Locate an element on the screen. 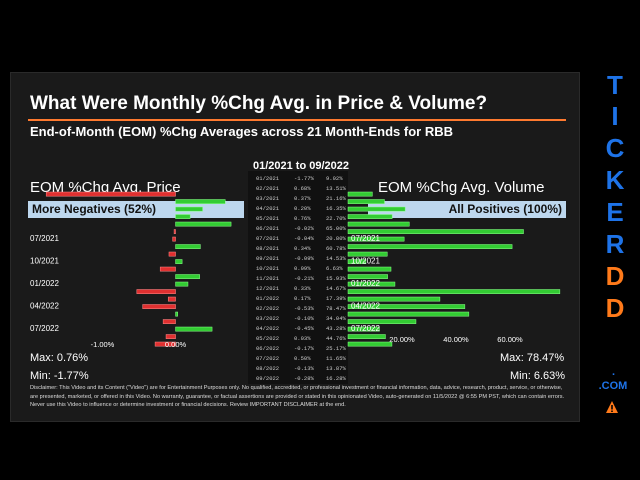 The height and width of the screenshot is (480, 640). bar-04/2022 is located at coordinates (159, 306).